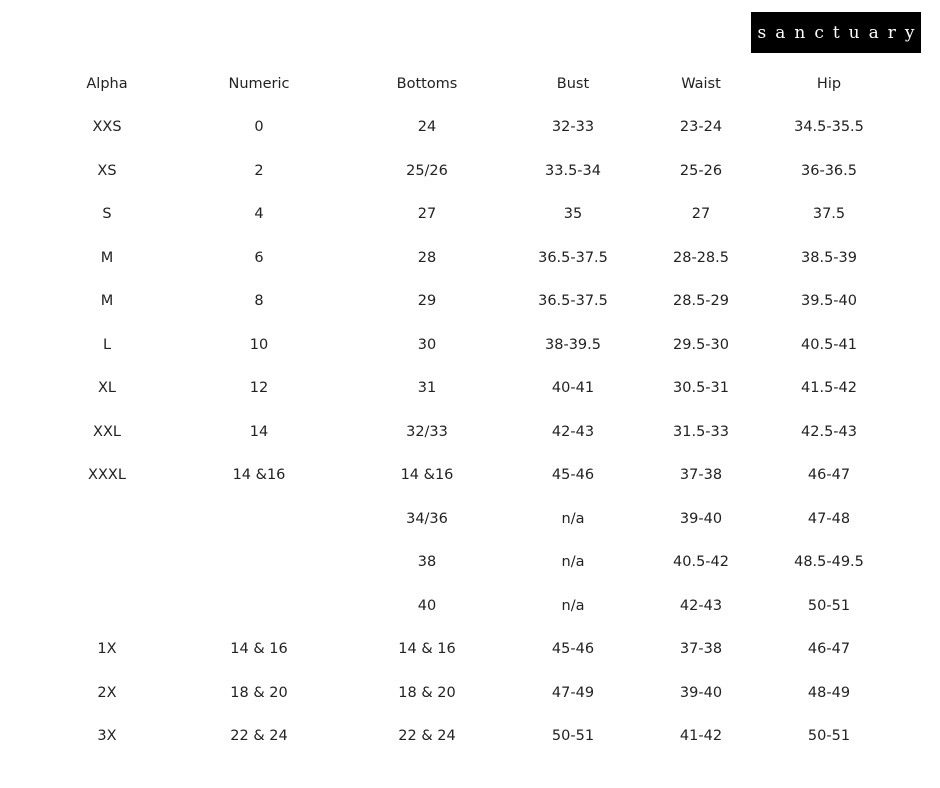  What do you see at coordinates (470, 432) in the screenshot?
I see `table-row: XXL 14 32/33 42-43 31.5-33 42.5-43` at bounding box center [470, 432].